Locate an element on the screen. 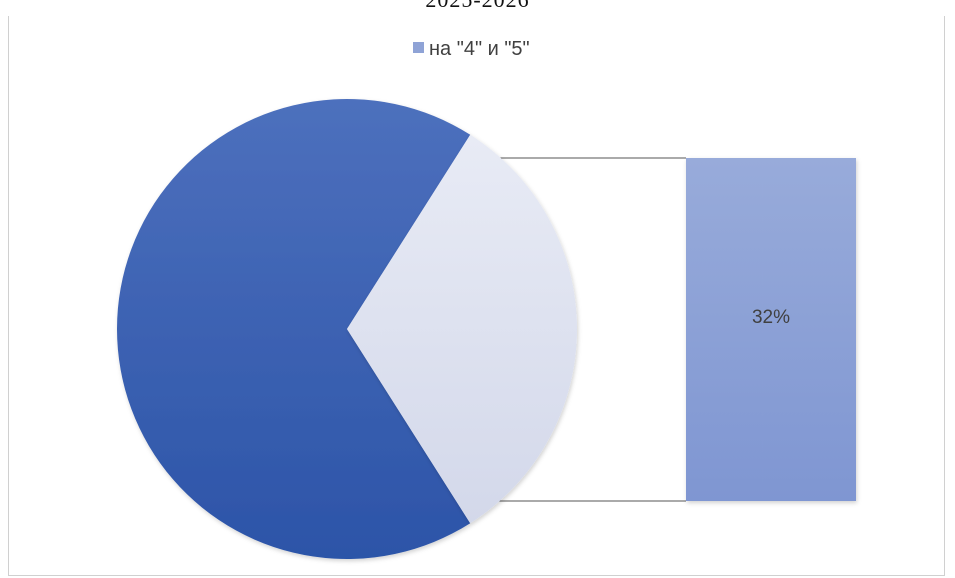 Image resolution: width=955 pixels, height=578 pixels. legend: на "4" и "5" is located at coordinates (471, 49).